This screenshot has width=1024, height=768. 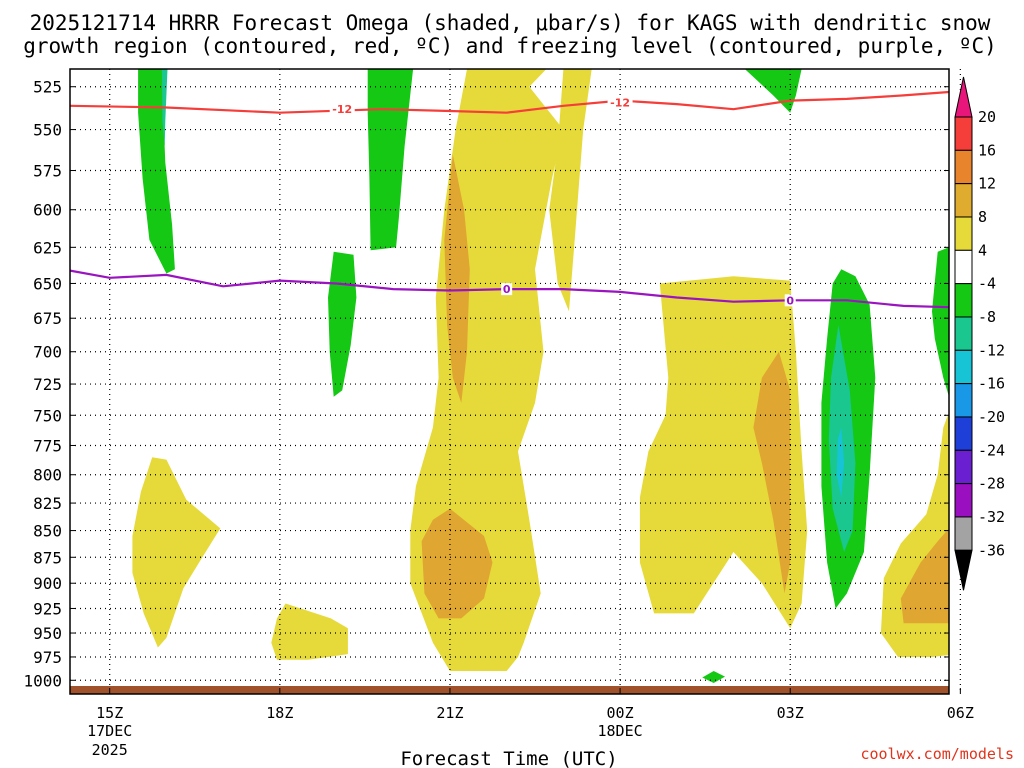 I want to click on contour-label-1: -12, so click(x=620, y=102).